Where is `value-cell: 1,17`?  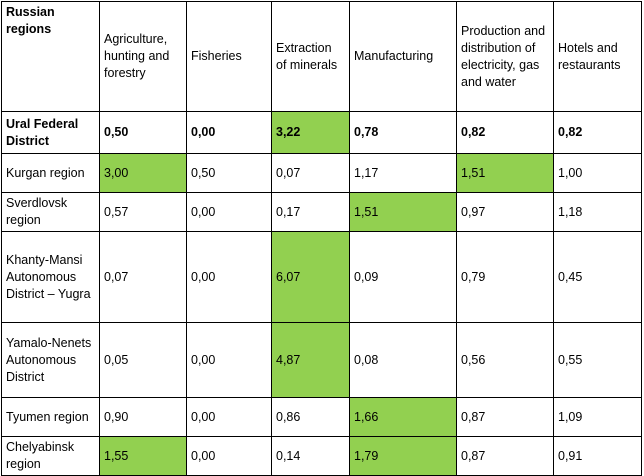
value-cell: 1,17 is located at coordinates (403, 173).